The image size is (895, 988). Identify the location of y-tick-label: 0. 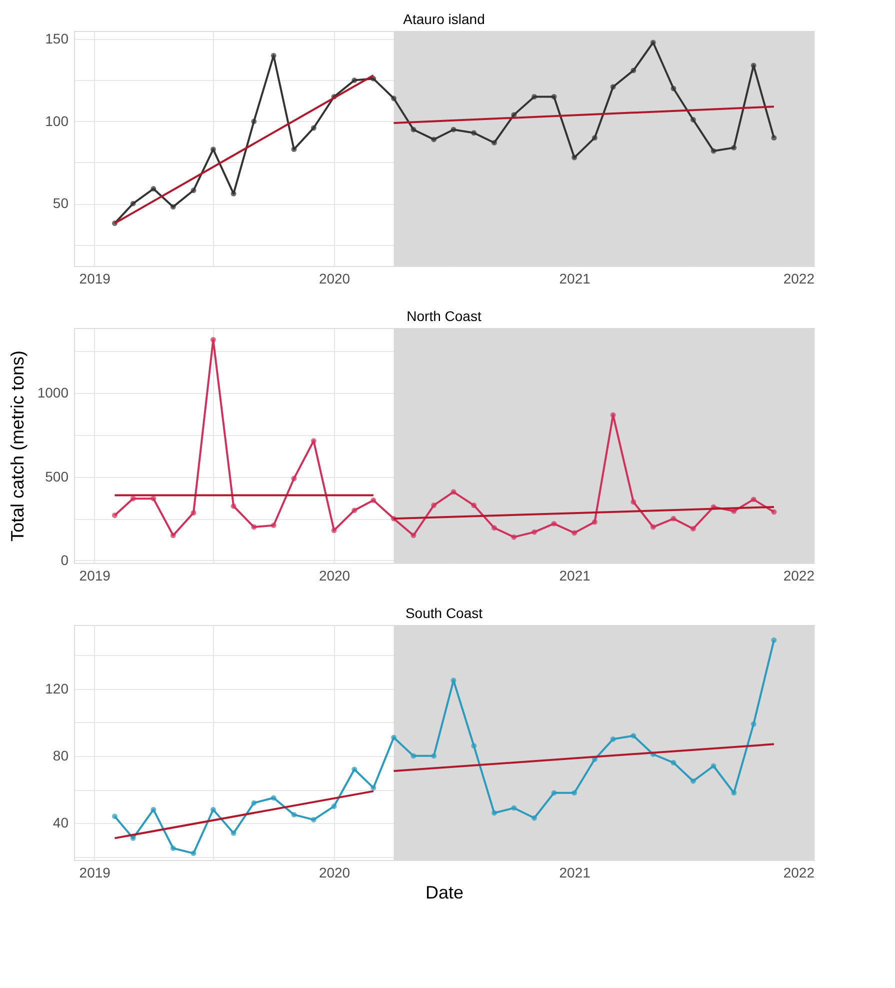
(64, 560).